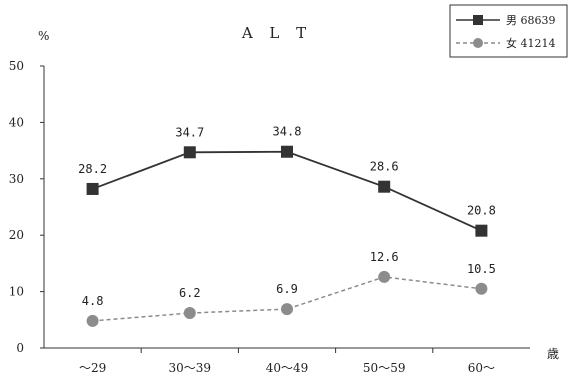 The width and height of the screenshot is (571, 376). I want to click on legend: 男 68639 女 41214, so click(508, 31).